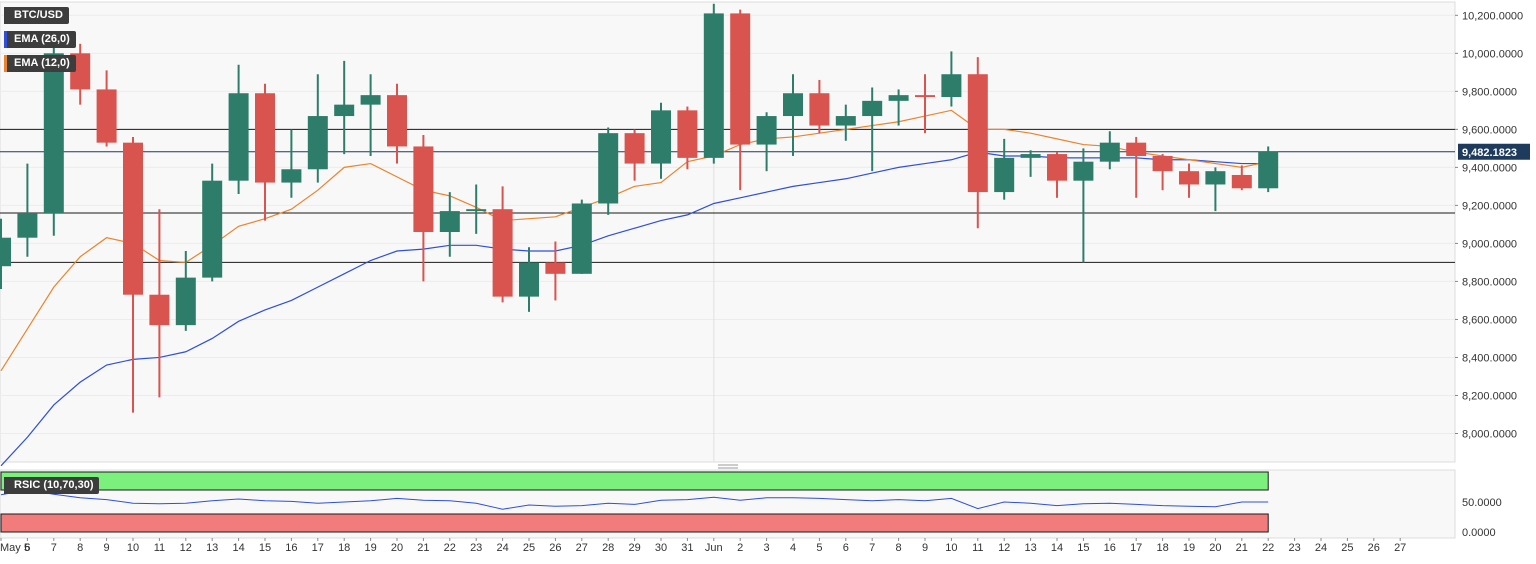 The width and height of the screenshot is (1536, 564). I want to click on legend-symbol: BTC/USD, so click(36, 15).